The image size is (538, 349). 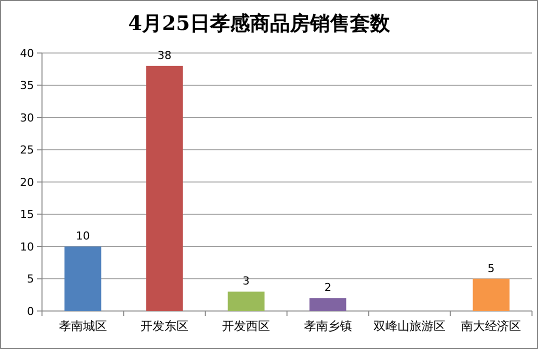 I want to click on y-tick-label: 15, so click(x=27, y=215).